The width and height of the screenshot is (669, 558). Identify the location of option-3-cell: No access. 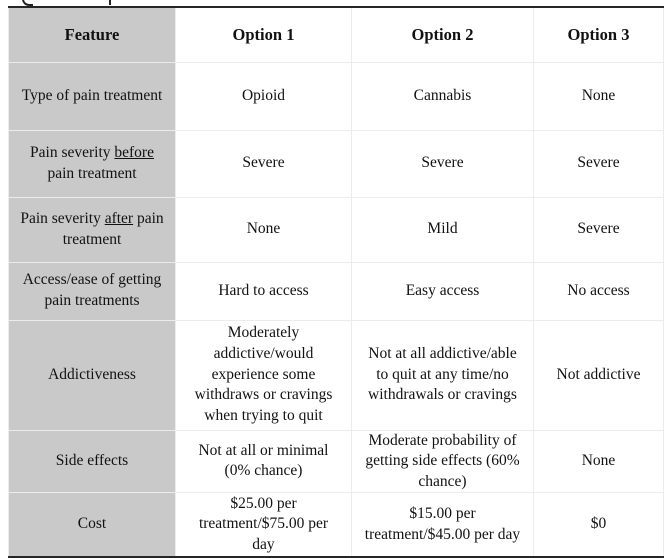
(598, 291).